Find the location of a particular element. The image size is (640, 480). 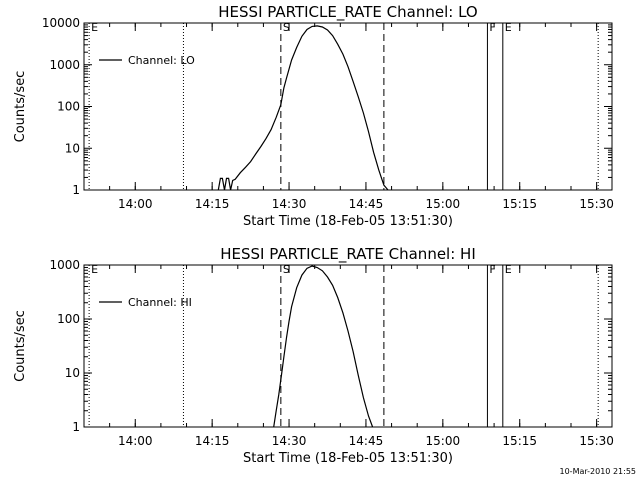

legend-label: Channel: LO is located at coordinates (161, 60).